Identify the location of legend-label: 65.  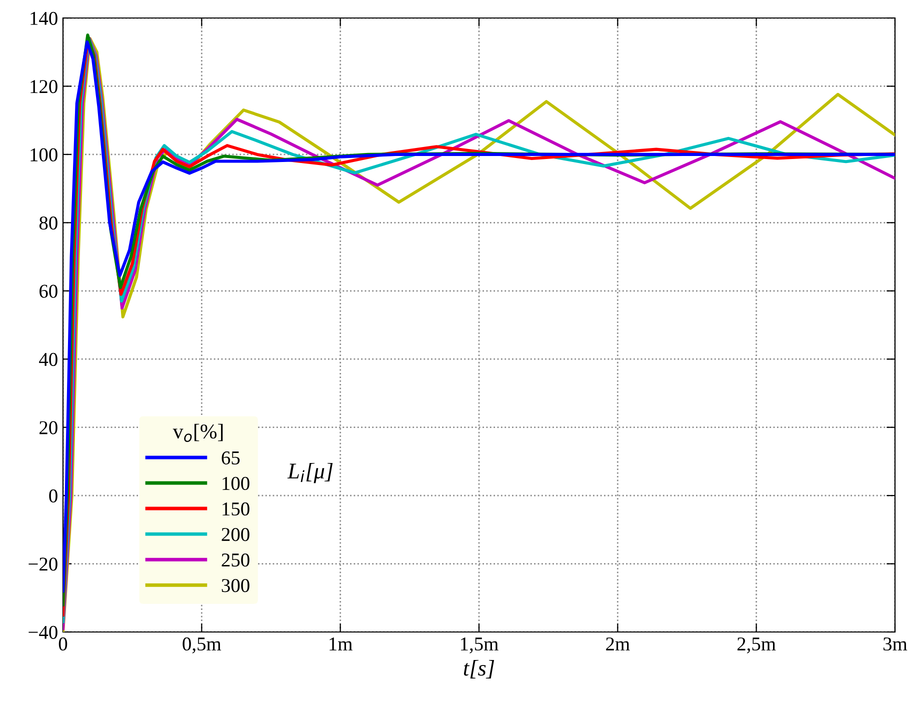
(231, 457).